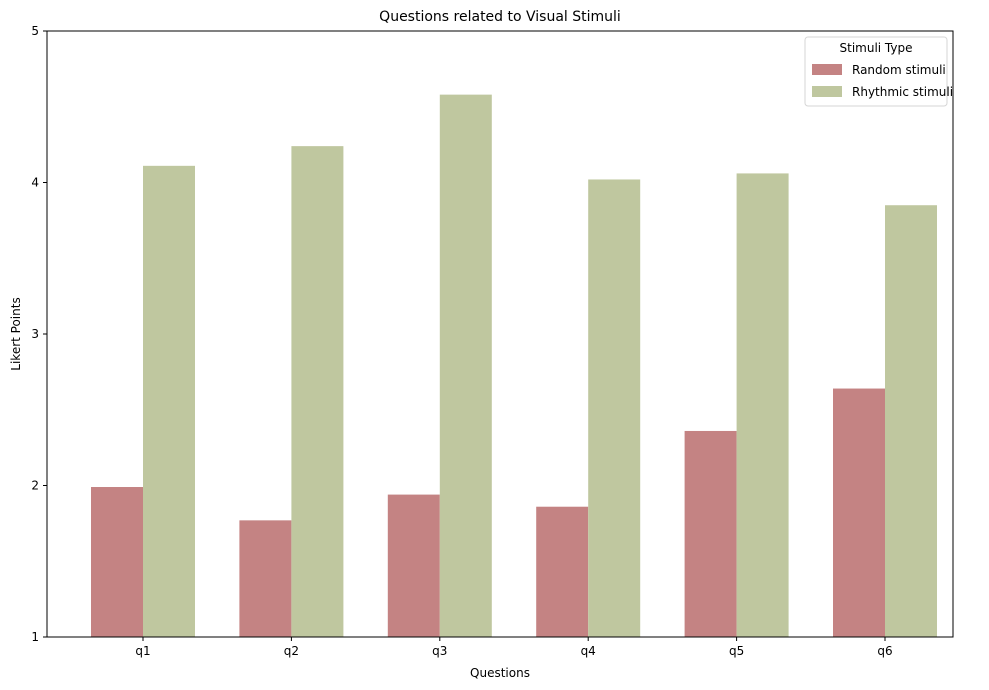 The height and width of the screenshot is (690, 989). Describe the element at coordinates (413, 565) in the screenshot. I see `bar-random-q3` at that location.